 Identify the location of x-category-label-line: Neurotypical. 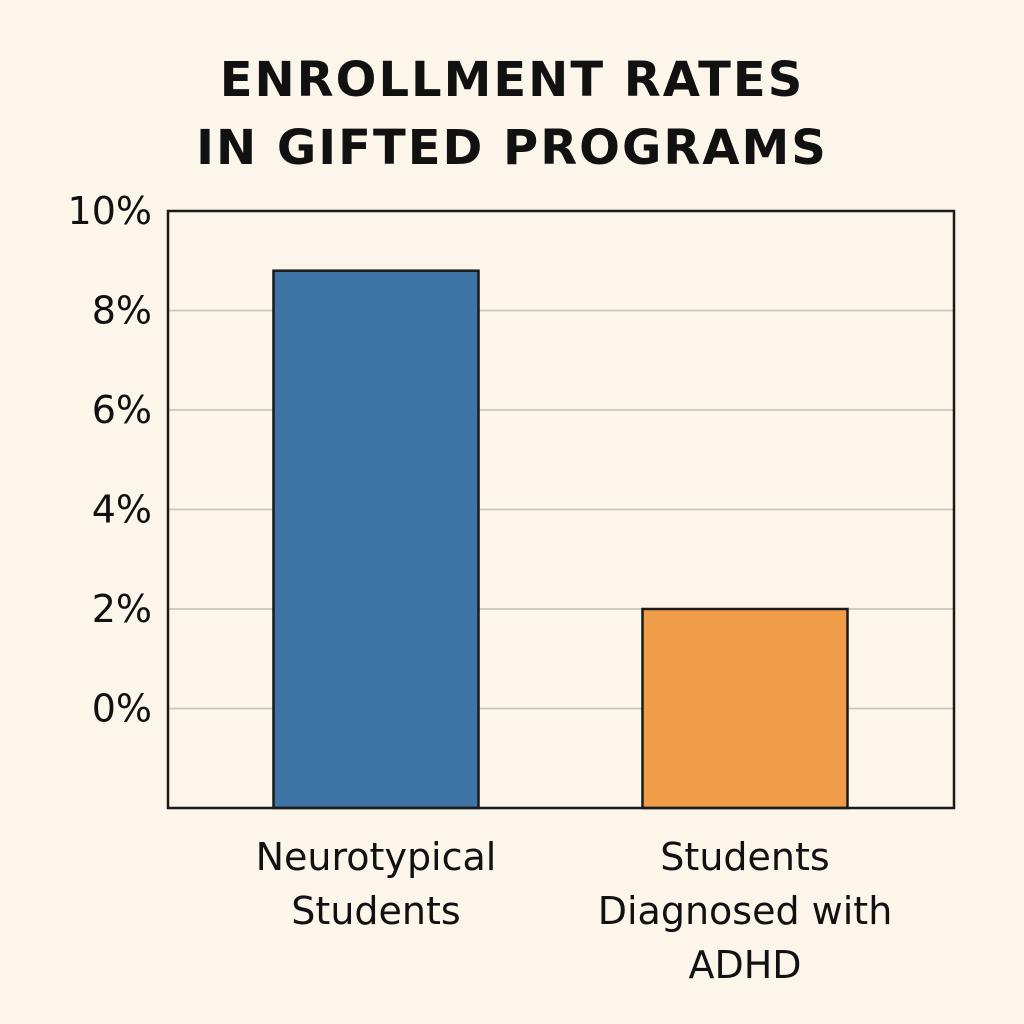
(376, 857).